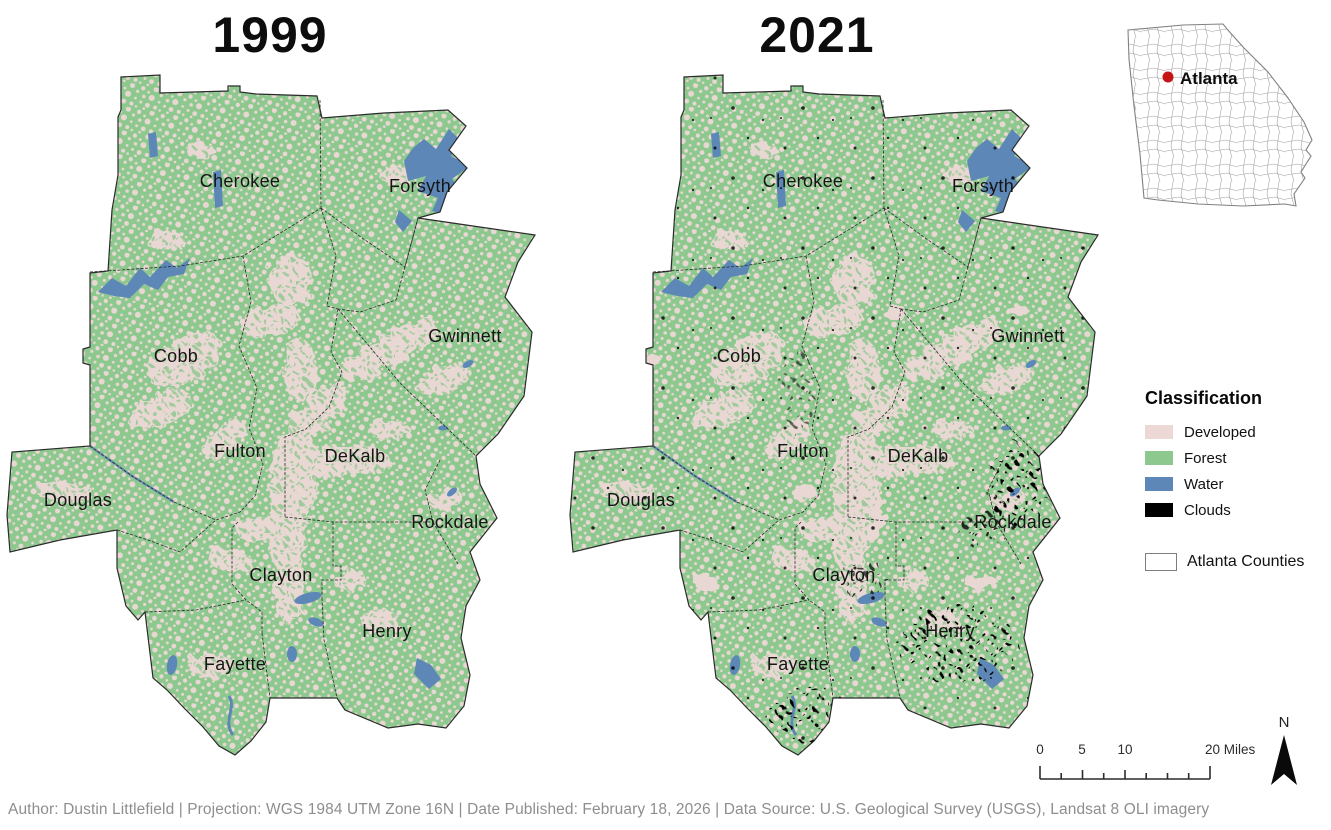 The height and width of the screenshot is (830, 1331). What do you see at coordinates (1284, 722) in the screenshot?
I see `north-label: N` at bounding box center [1284, 722].